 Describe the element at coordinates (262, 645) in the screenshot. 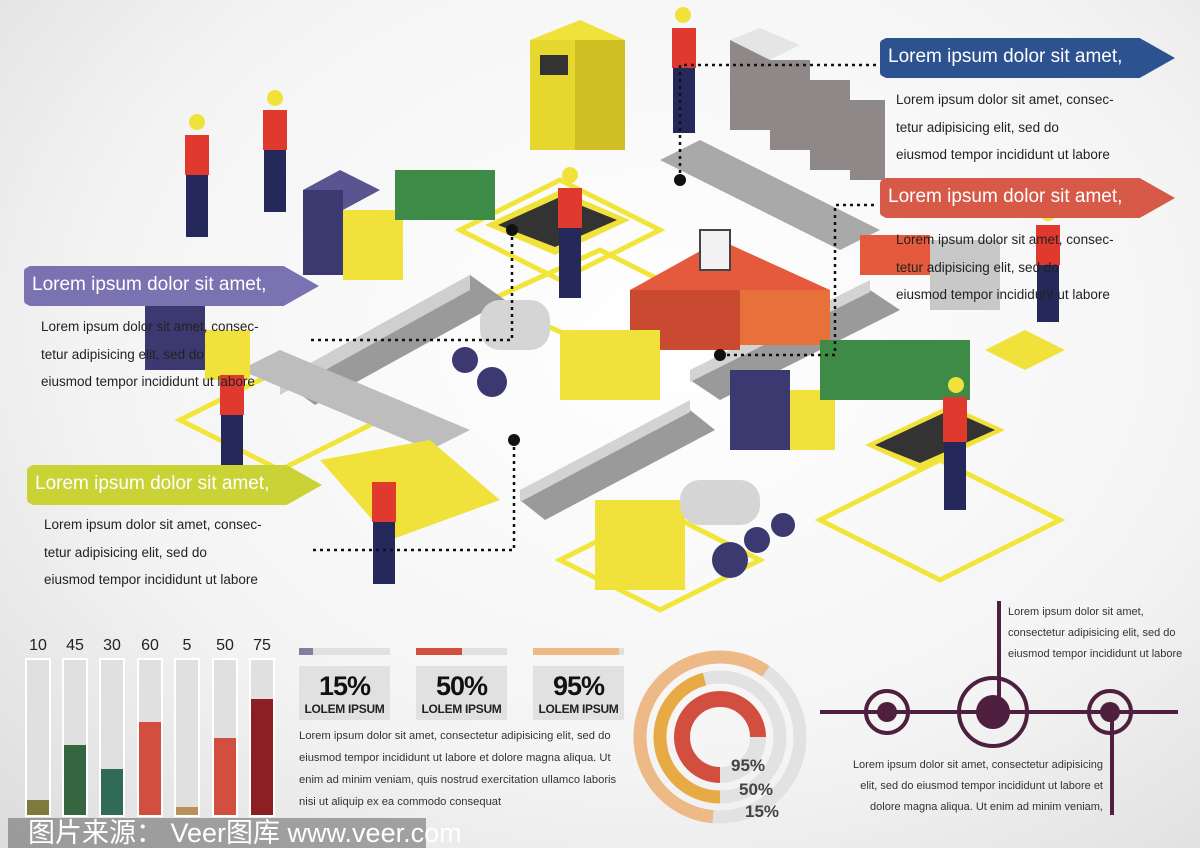

I see `bar-value-label: 75` at that location.